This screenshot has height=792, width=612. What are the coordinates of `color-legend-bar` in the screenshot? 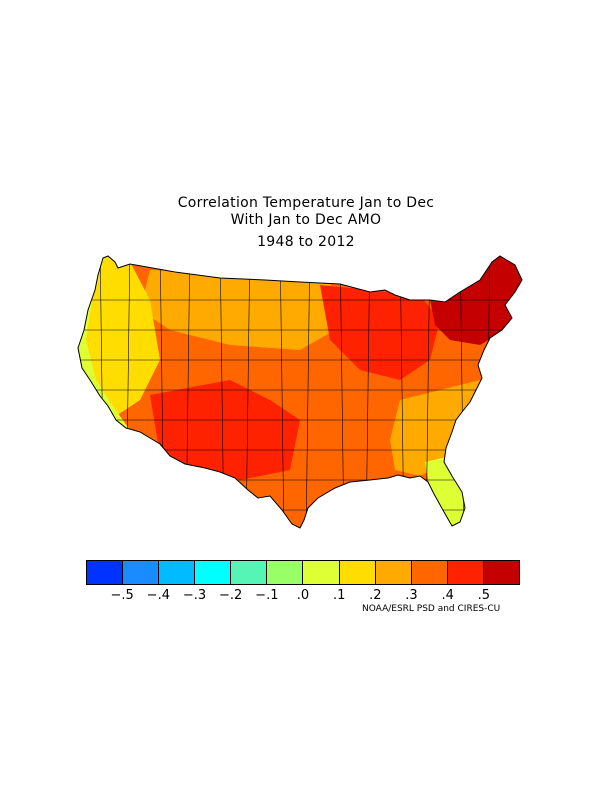 It's located at (303, 572).